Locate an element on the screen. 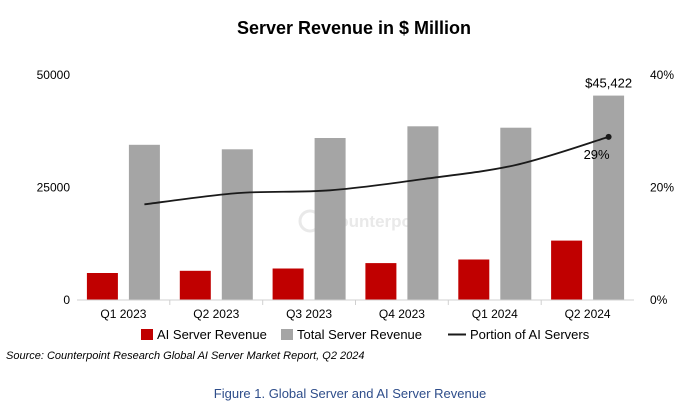 This screenshot has height=409, width=700. x-tick-label-q1-2024: Q1 2024 is located at coordinates (495, 314).